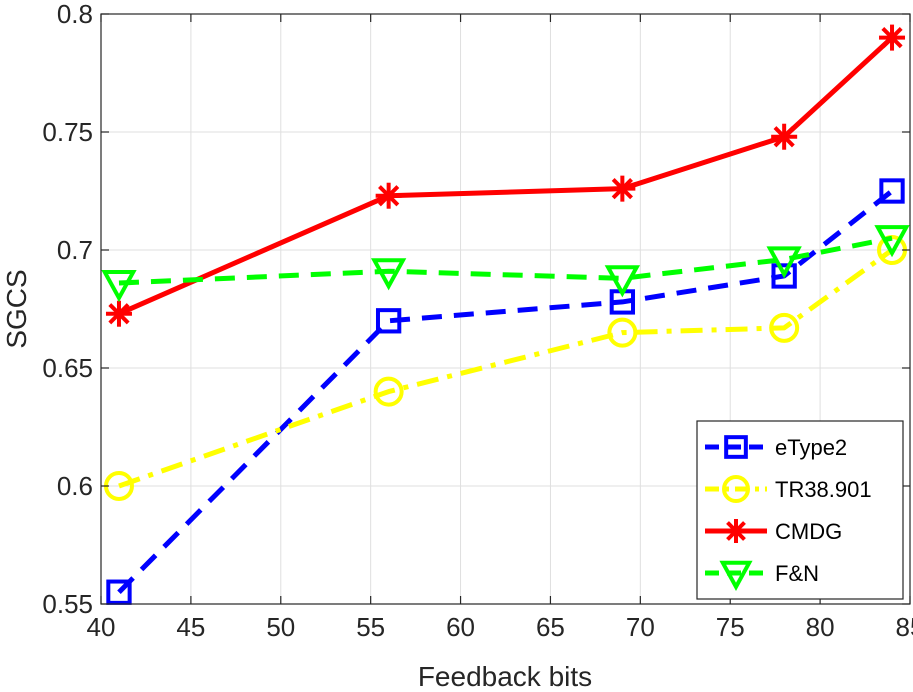 Image resolution: width=913 pixels, height=692 pixels. I want to click on legend-label: TR38.901, so click(823, 489).